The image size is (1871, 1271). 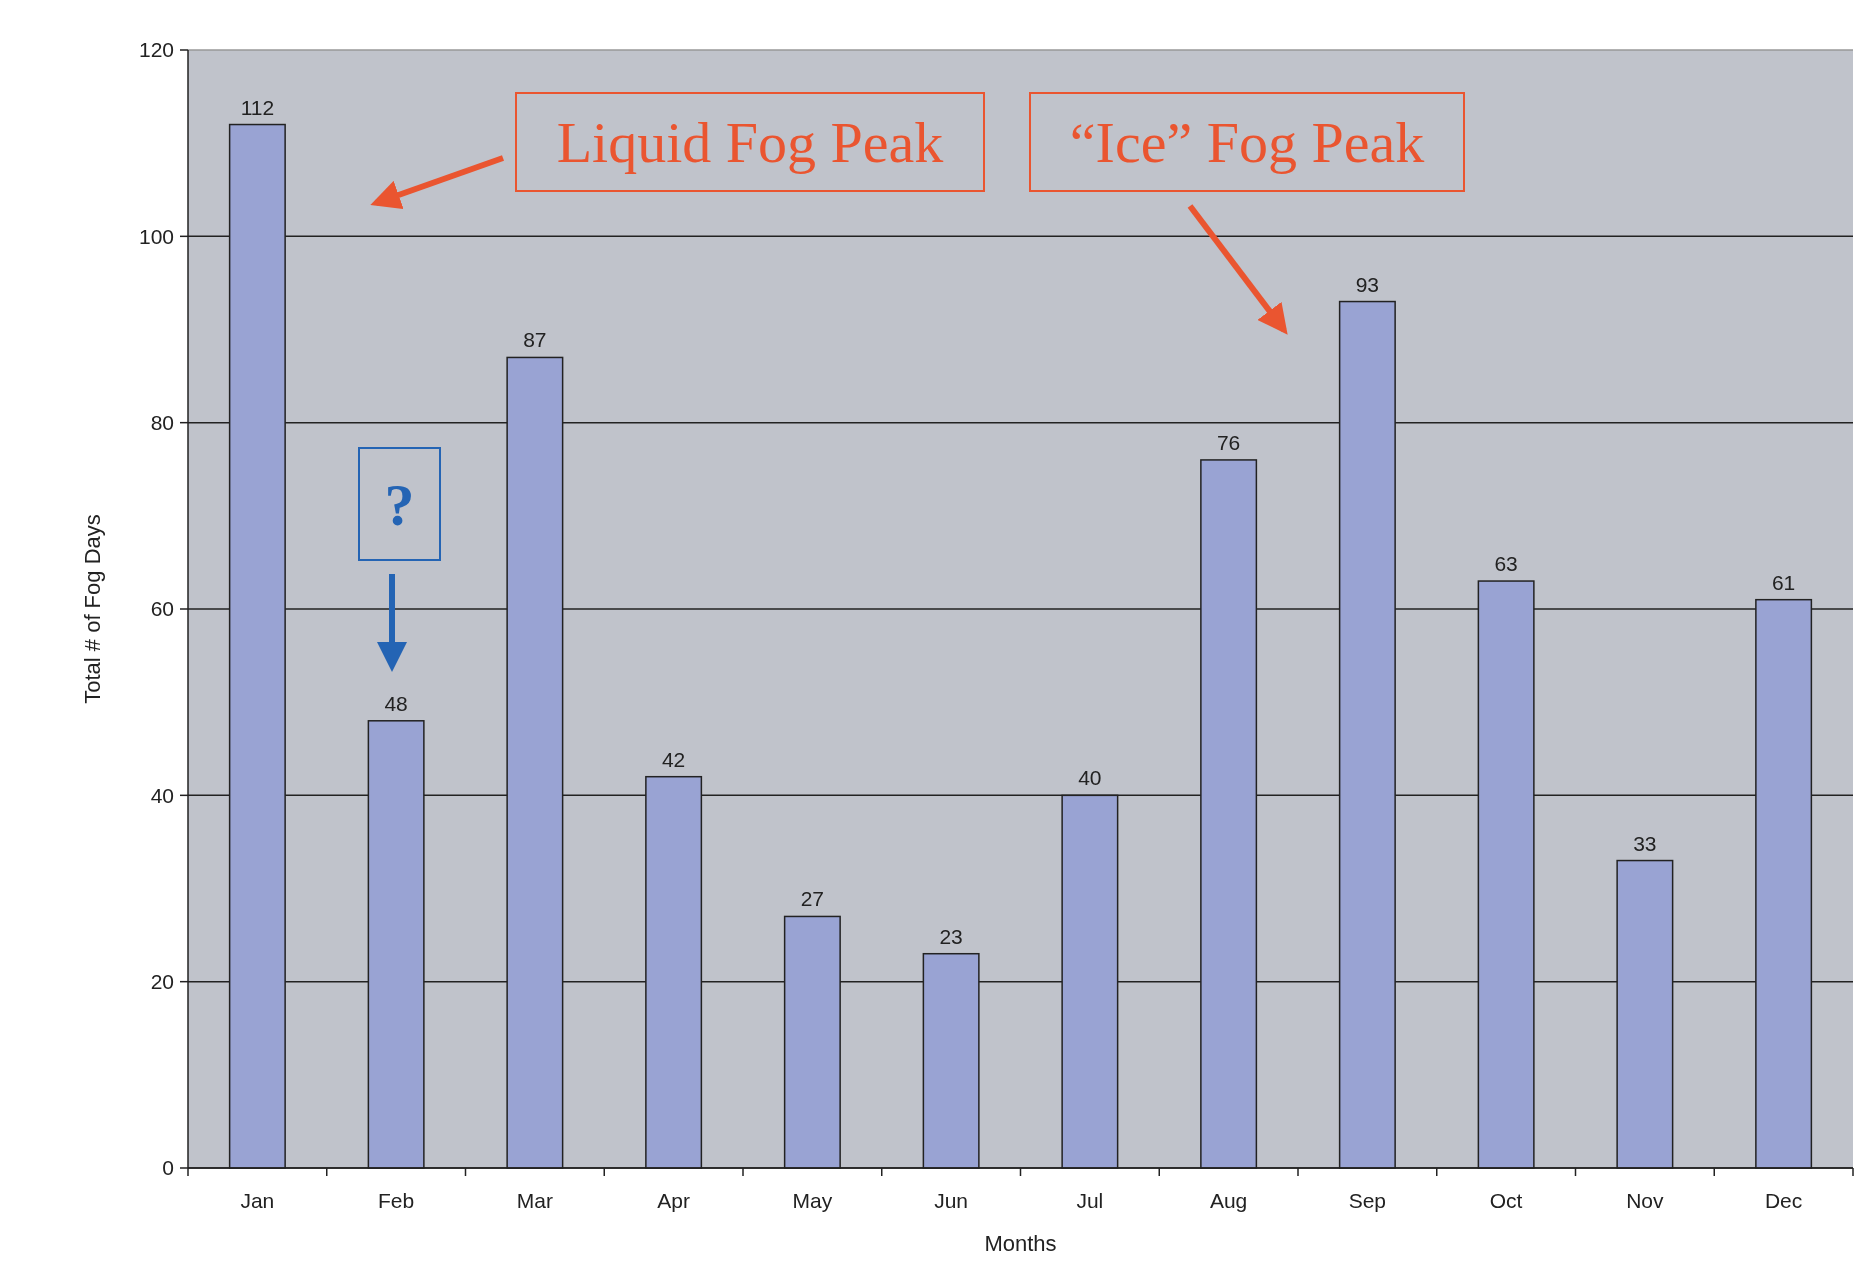 I want to click on x-tick-label: Feb, so click(x=396, y=1200).